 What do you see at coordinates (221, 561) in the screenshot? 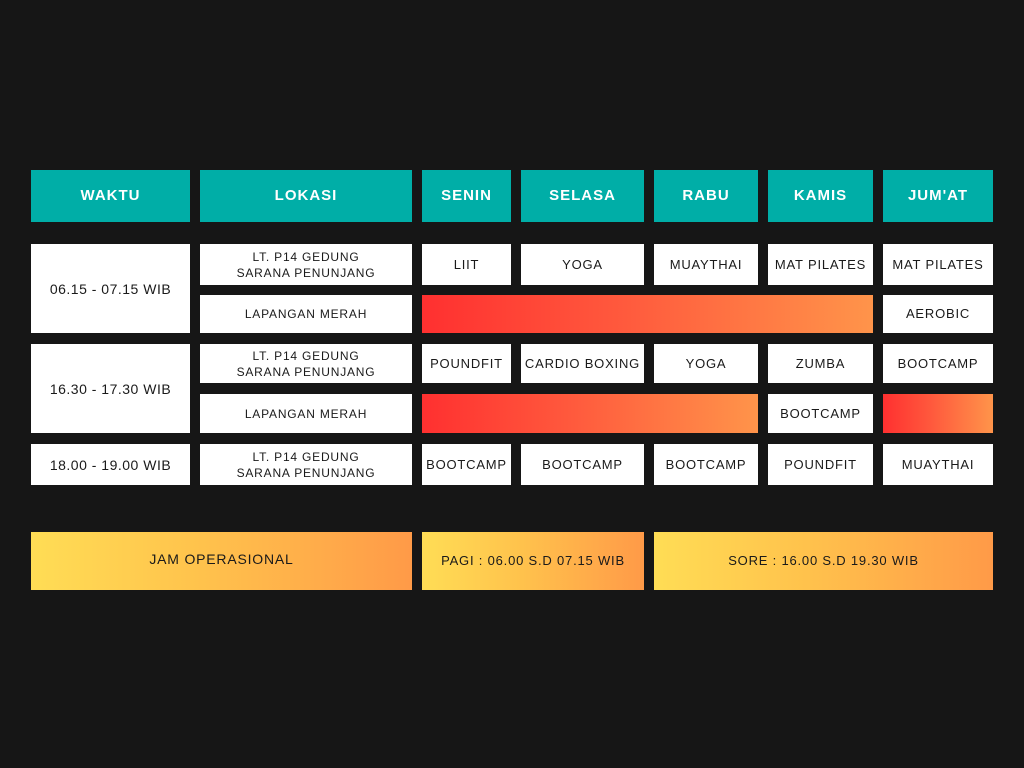
I see `operational-hours-label: JAM OPERASIONAL` at bounding box center [221, 561].